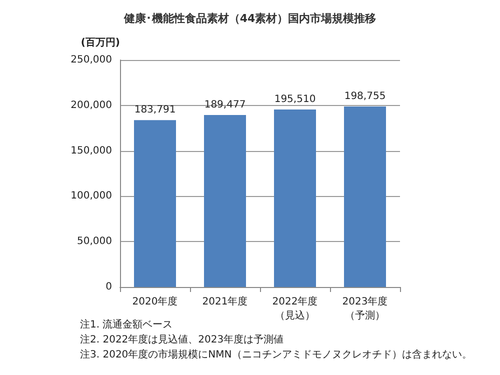  What do you see at coordinates (155, 110) in the screenshot?
I see `data-label: 183,791` at bounding box center [155, 110].